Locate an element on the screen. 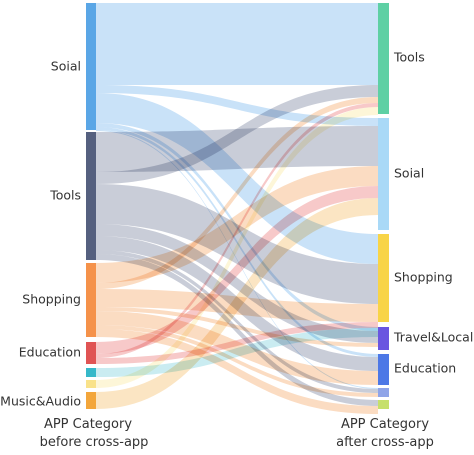 The width and height of the screenshot is (474, 455). left-node-label: Tools is located at coordinates (65, 195).